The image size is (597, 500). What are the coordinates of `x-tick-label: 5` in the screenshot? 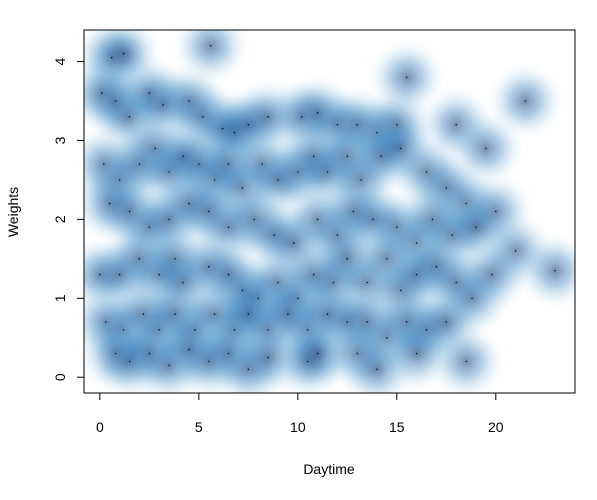 It's located at (199, 427).